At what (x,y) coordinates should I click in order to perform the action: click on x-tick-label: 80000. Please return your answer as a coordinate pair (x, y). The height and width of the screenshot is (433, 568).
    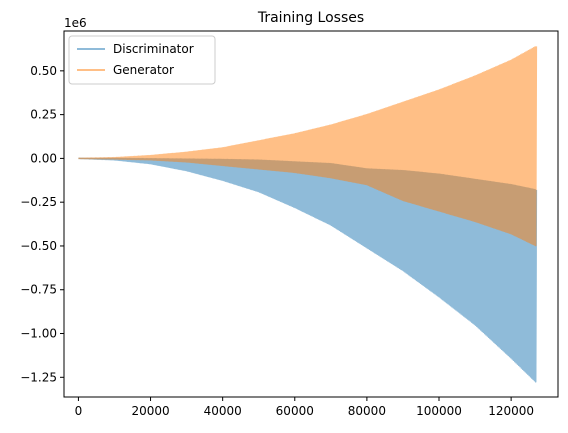
    Looking at the image, I should click on (367, 411).